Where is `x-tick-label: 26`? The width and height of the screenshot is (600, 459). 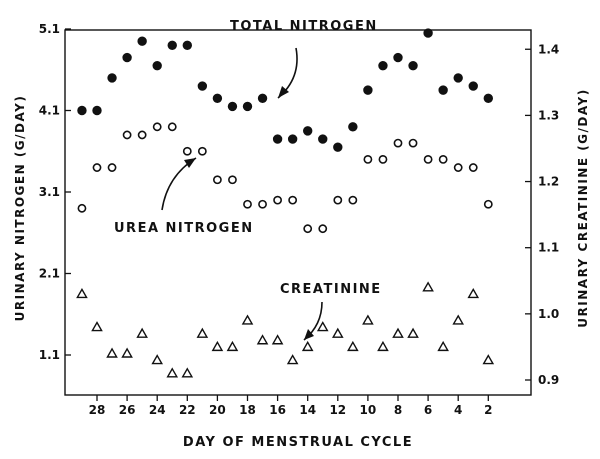
x-tick-label: 26 is located at coordinates (127, 410).